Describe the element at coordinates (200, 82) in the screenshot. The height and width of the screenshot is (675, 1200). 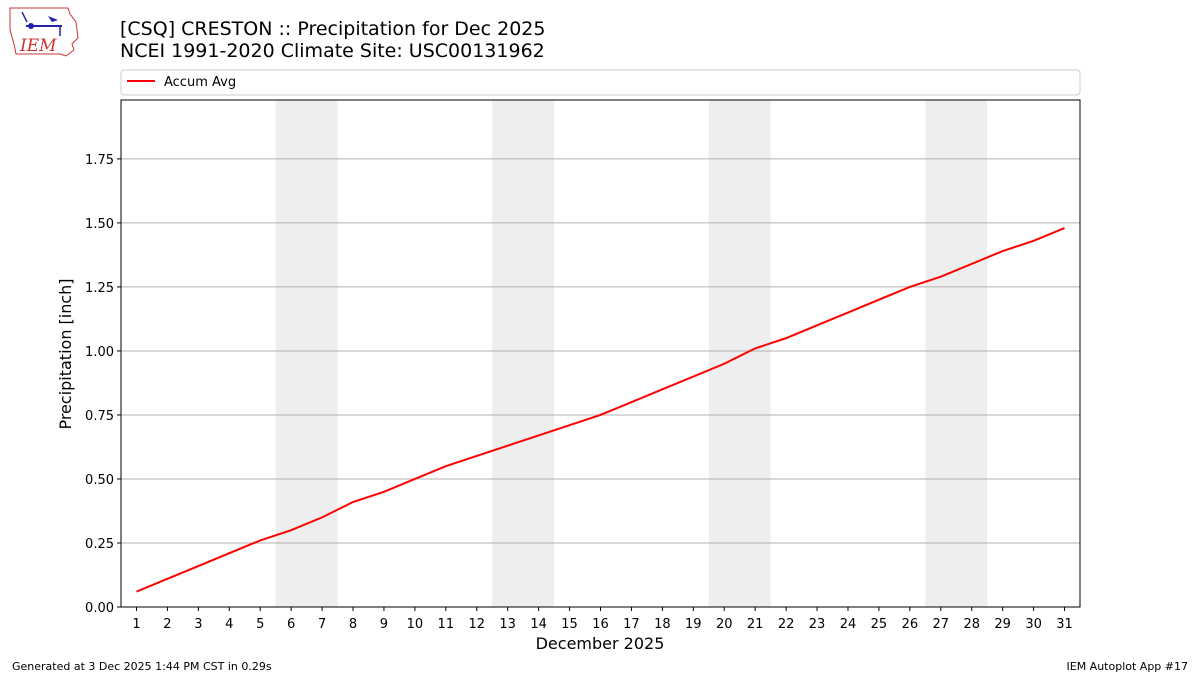
I see `legend-label: Accum Avg` at that location.